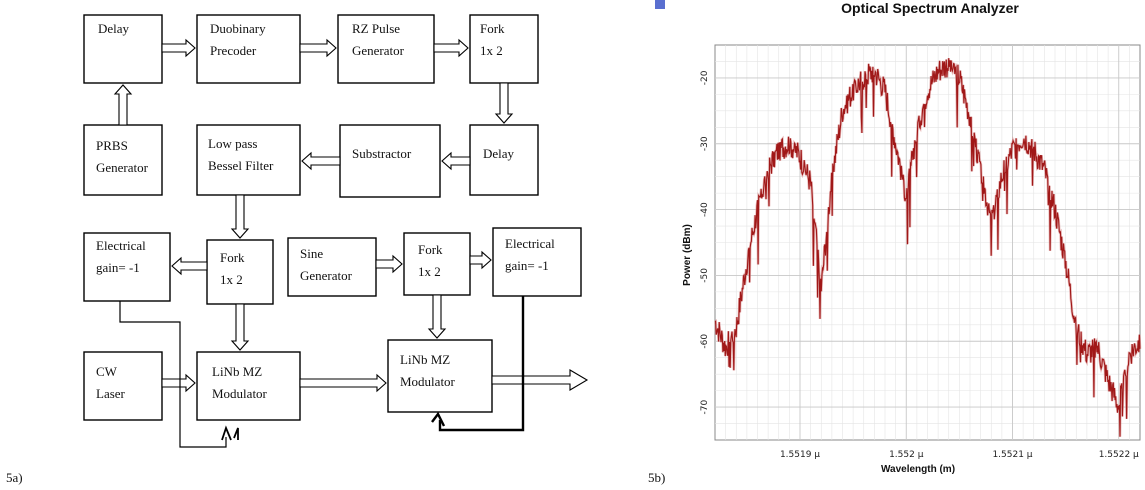  Describe the element at coordinates (232, 143) in the screenshot. I see `svg-text: Low pass` at that location.